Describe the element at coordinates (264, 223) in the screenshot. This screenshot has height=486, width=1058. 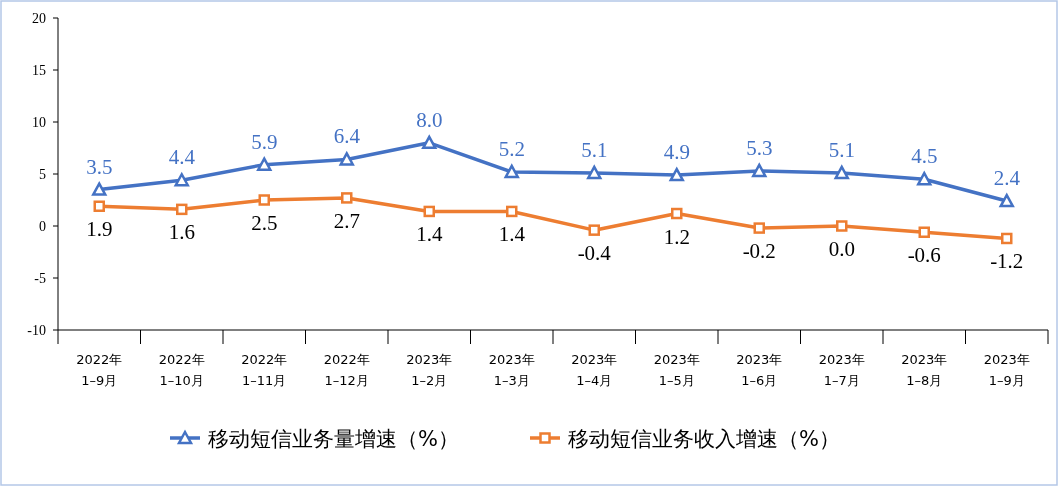
I see `data-label: 2.5` at that location.